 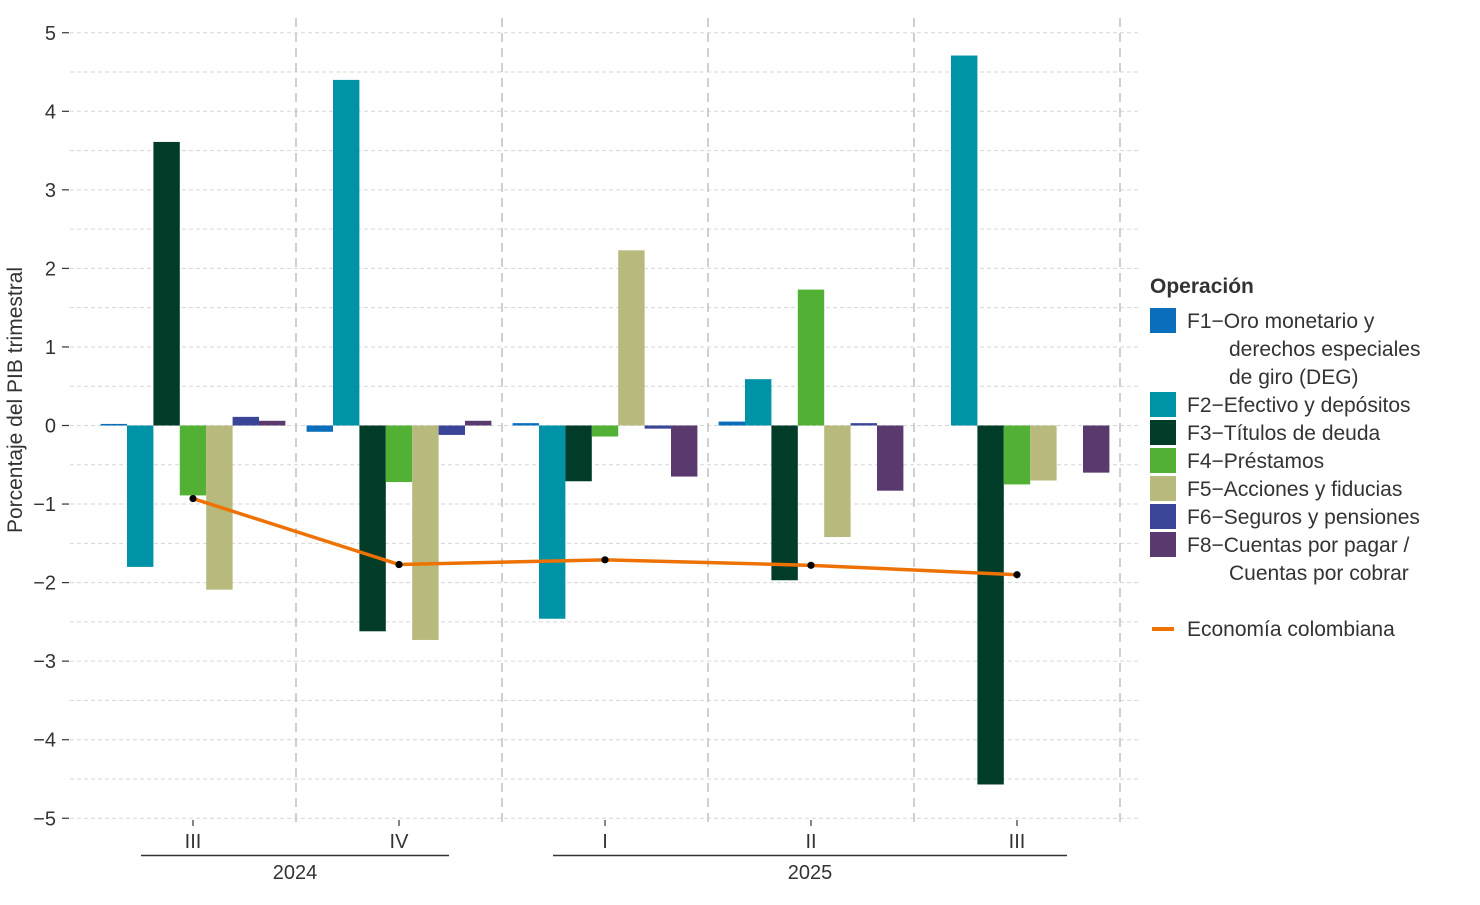 What do you see at coordinates (1303, 517) in the screenshot?
I see `legend-label: F6−Seguros y pensiones` at bounding box center [1303, 517].